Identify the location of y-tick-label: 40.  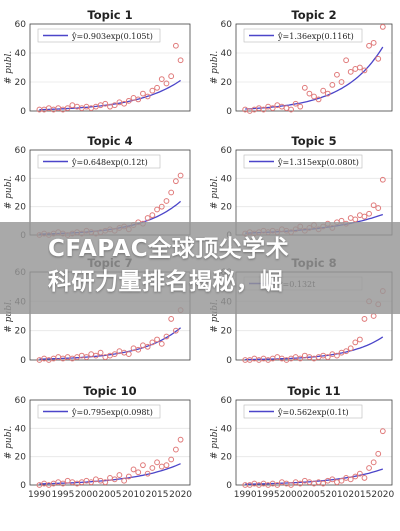
(227, 429).